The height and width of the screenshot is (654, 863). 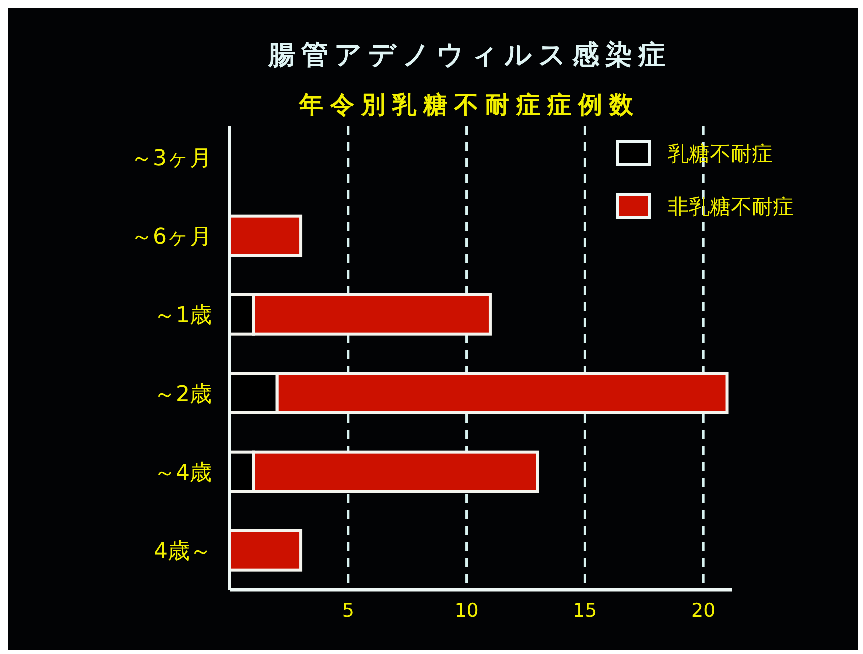 What do you see at coordinates (171, 159) in the screenshot?
I see `y-tick-label: ～3ヶ月` at bounding box center [171, 159].